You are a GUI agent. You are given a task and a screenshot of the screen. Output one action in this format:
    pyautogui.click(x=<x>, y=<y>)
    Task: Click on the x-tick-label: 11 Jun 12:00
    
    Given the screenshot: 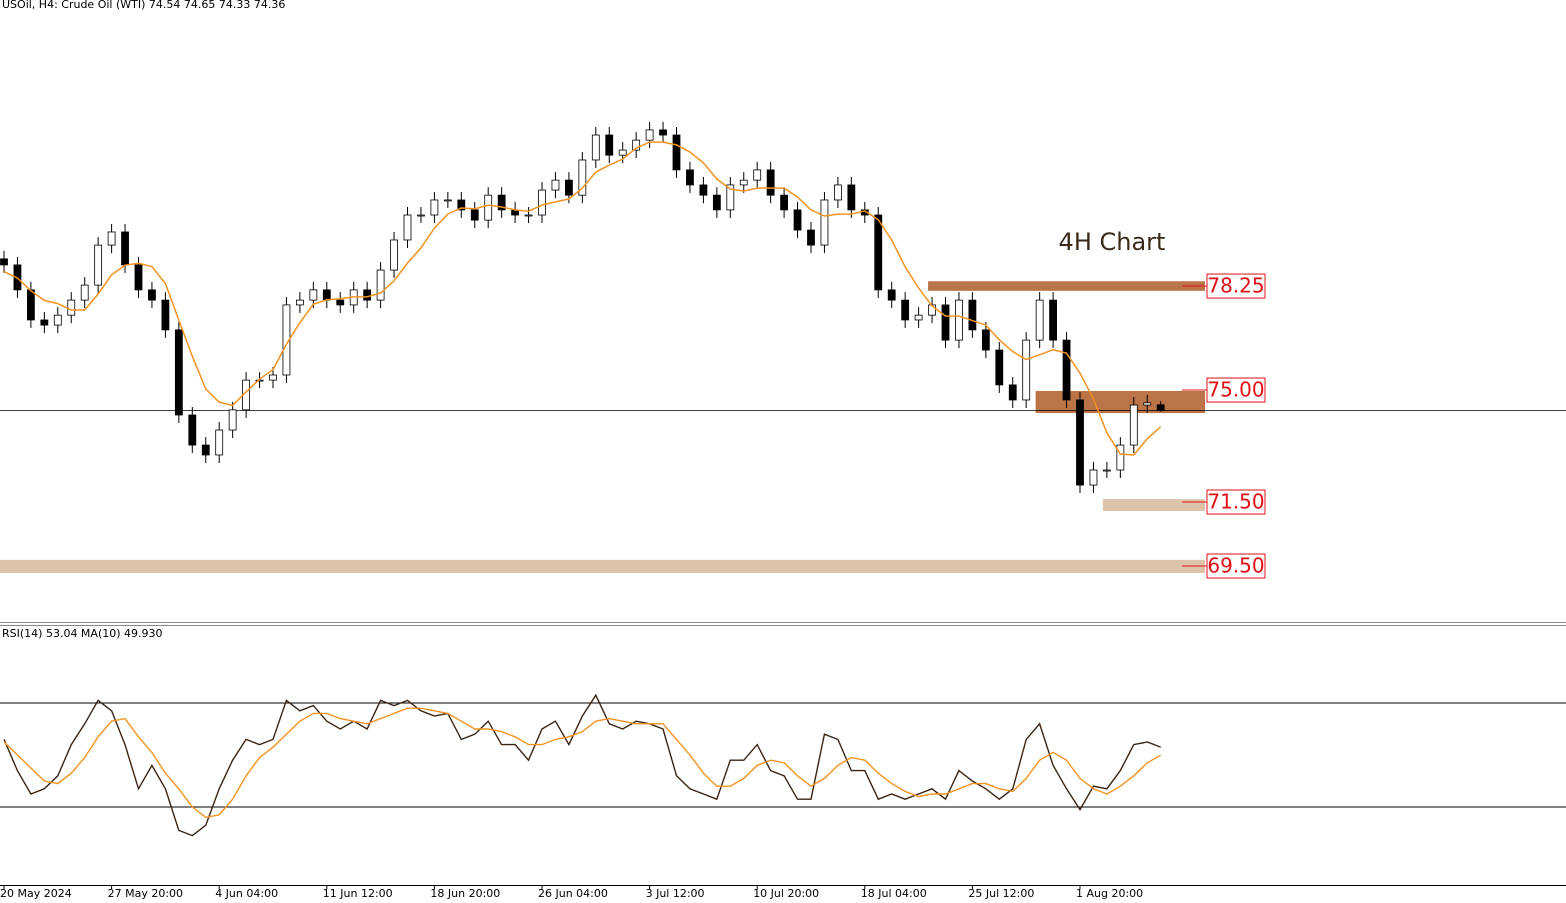 What is the action you would take?
    pyautogui.click(x=358, y=893)
    